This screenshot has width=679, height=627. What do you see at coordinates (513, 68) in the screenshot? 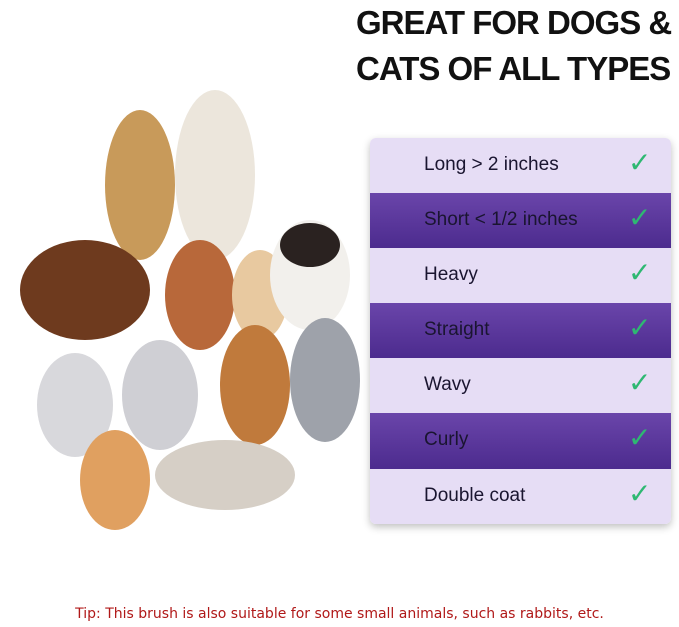
I see `heading-line-2: CATS OF ALL TYPES` at bounding box center [513, 68].